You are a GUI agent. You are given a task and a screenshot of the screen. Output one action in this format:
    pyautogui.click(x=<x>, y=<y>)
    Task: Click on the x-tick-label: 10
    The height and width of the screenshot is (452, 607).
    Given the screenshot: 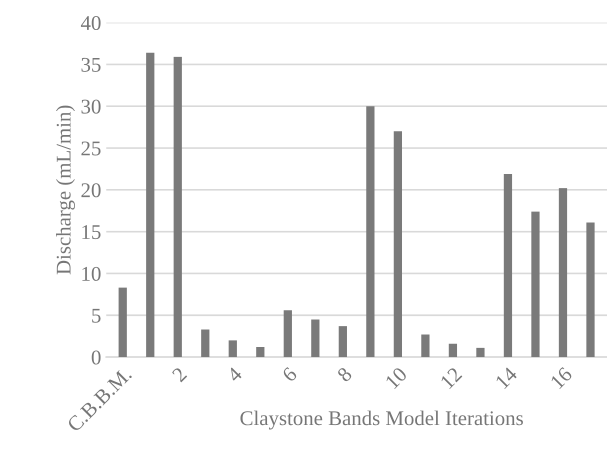 What is the action you would take?
    pyautogui.click(x=396, y=378)
    